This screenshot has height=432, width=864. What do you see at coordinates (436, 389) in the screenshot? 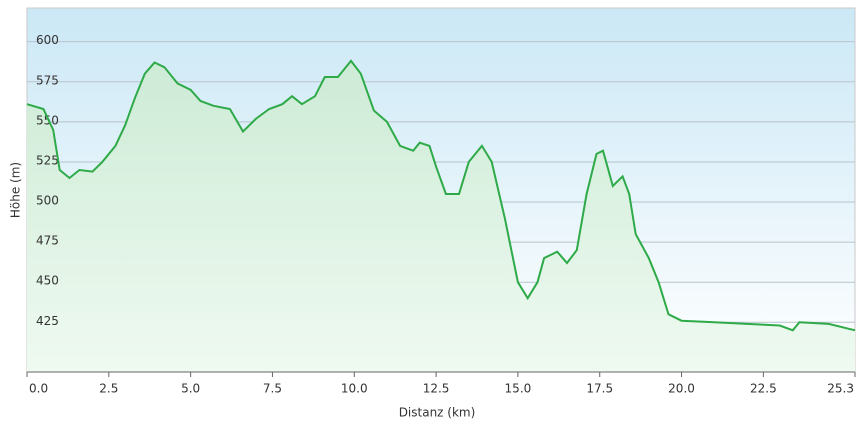
I see `x-tick-label: 12.5` at bounding box center [436, 389].